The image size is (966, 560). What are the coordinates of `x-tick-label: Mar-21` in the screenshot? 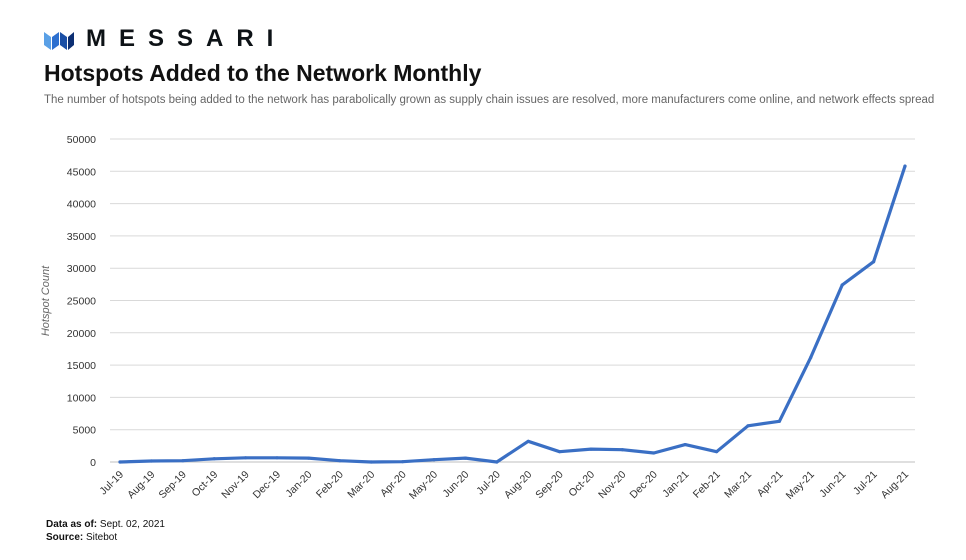 It's located at (738, 485).